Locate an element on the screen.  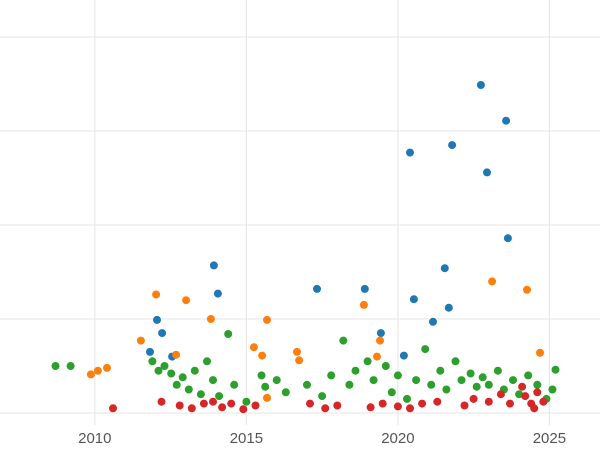
series-red is located at coordinates (328, 398).